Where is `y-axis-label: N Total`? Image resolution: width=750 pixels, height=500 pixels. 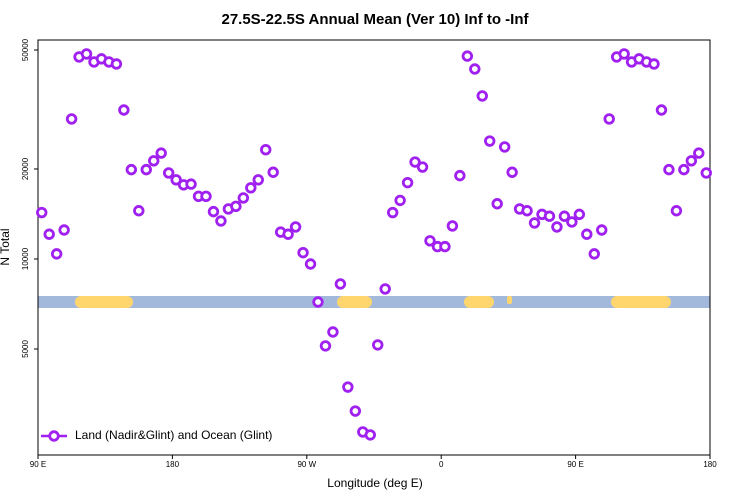 y-axis-label: N Total is located at coordinates (6, 246).